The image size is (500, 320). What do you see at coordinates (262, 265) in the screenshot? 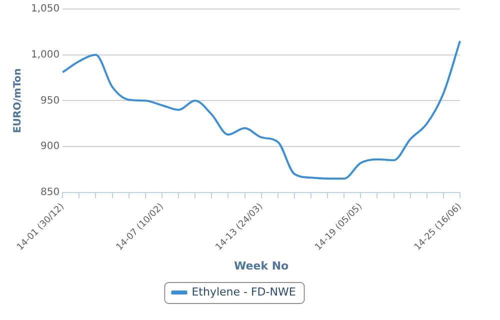
I see `x-axis-title: Week No` at bounding box center [262, 265].